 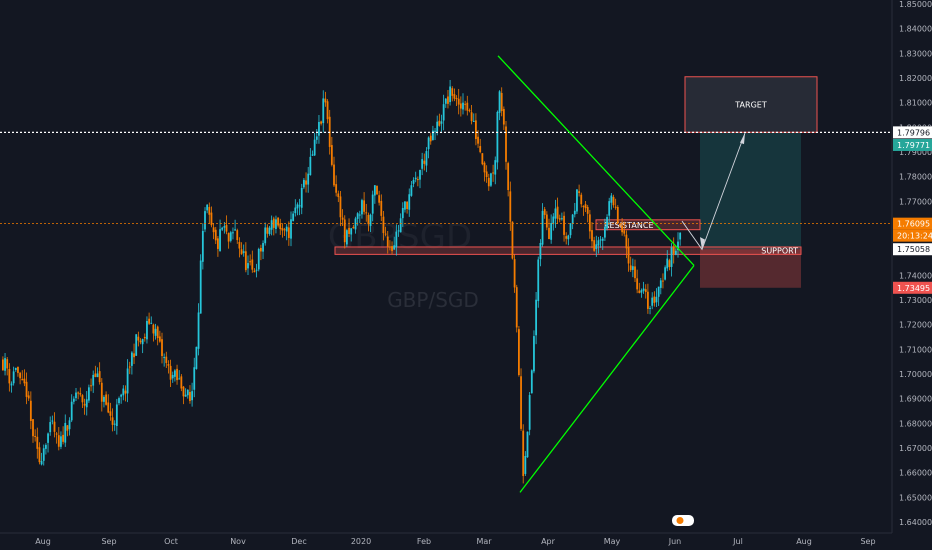 What do you see at coordinates (867, 541) in the screenshot?
I see `time-tick-label: Sep` at bounding box center [867, 541].